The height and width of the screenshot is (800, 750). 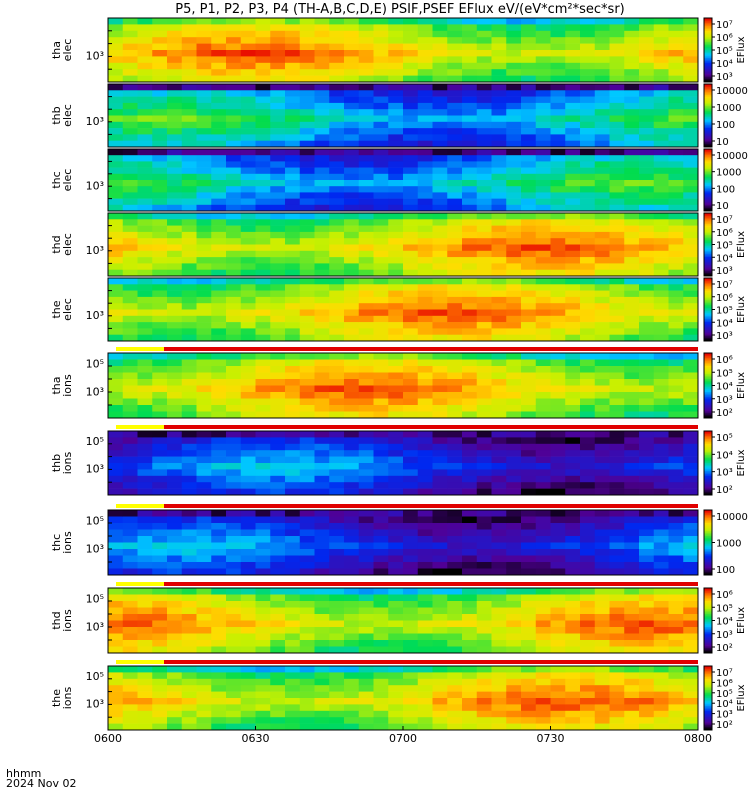 What do you see at coordinates (403, 180) in the screenshot?
I see `plot-frame` at bounding box center [403, 180].